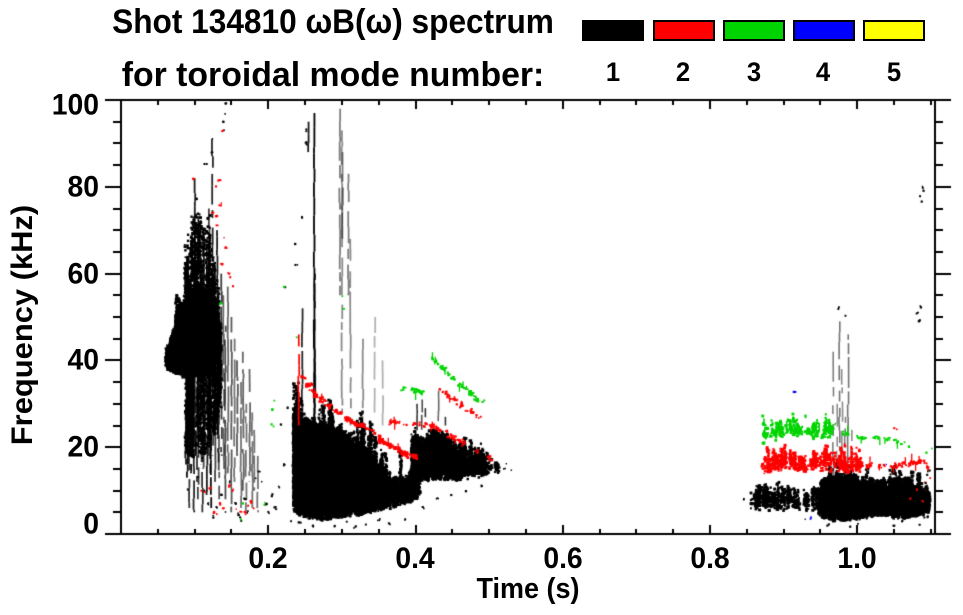 Image resolution: width=963 pixels, height=615 pixels. I want to click on chart-title-line1: Shot 134810 ωB(ω) spectrum, so click(333, 22).